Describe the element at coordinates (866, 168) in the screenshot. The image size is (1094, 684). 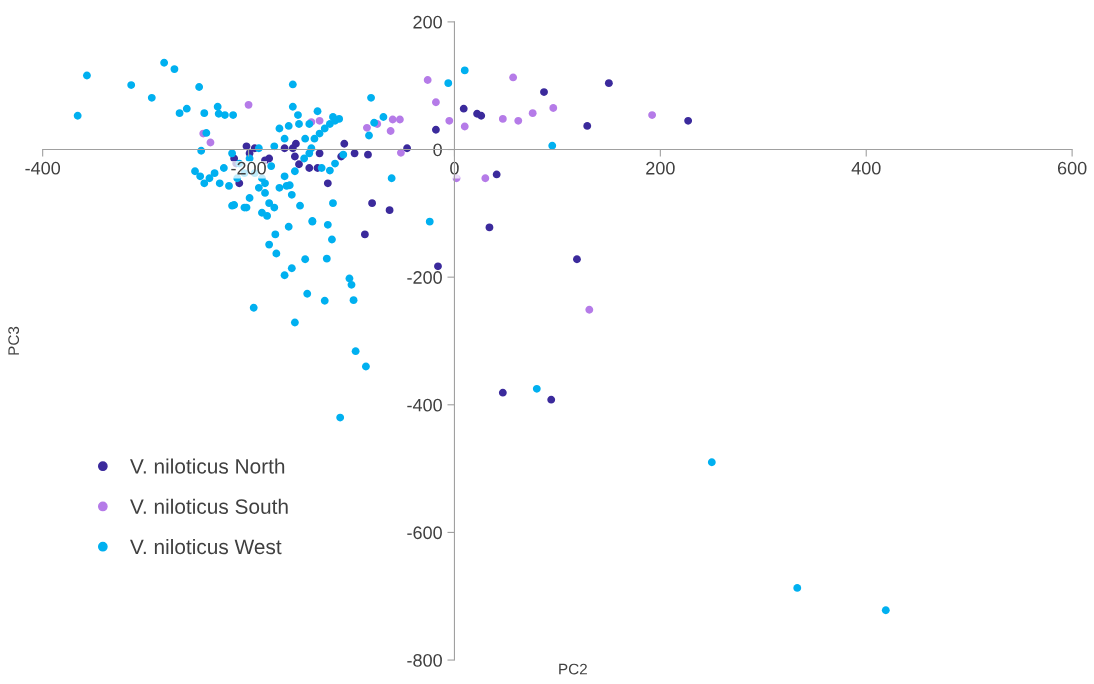
I see `x-tick-label: 400` at that location.